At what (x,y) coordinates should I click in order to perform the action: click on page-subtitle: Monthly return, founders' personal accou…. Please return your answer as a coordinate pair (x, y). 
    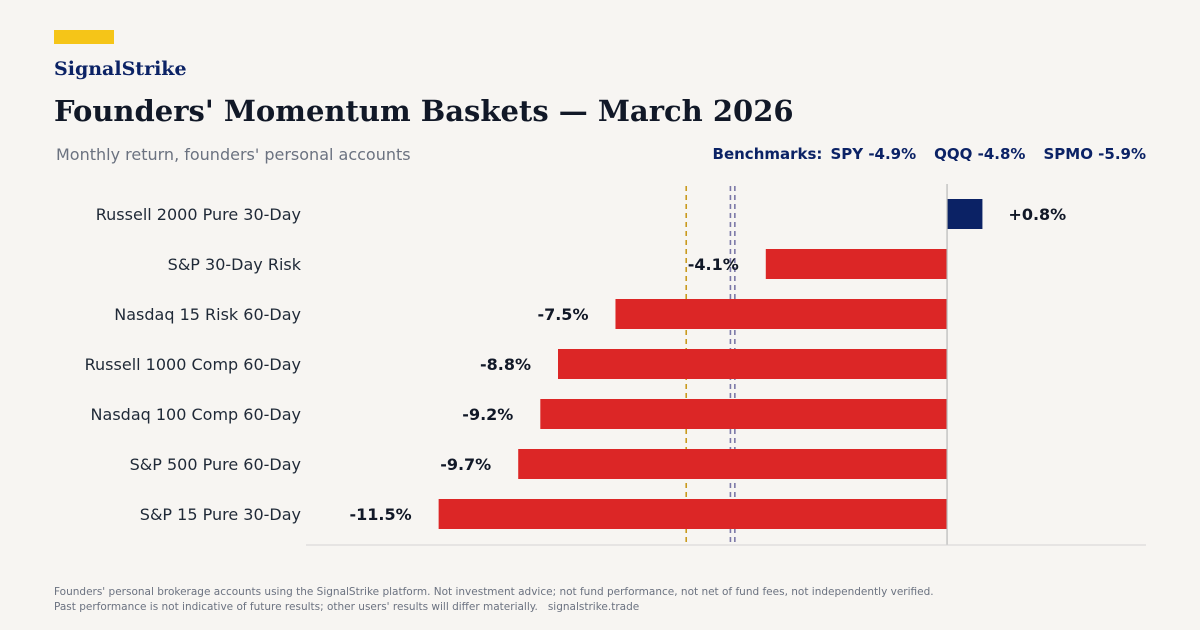
    Looking at the image, I should click on (233, 154).